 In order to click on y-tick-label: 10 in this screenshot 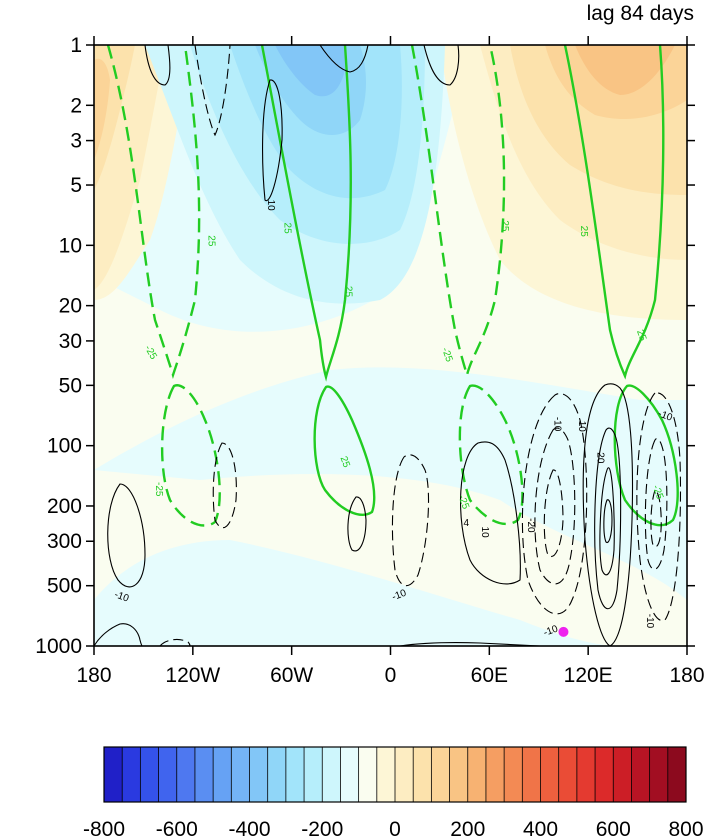, I will do `click(70, 245)`.